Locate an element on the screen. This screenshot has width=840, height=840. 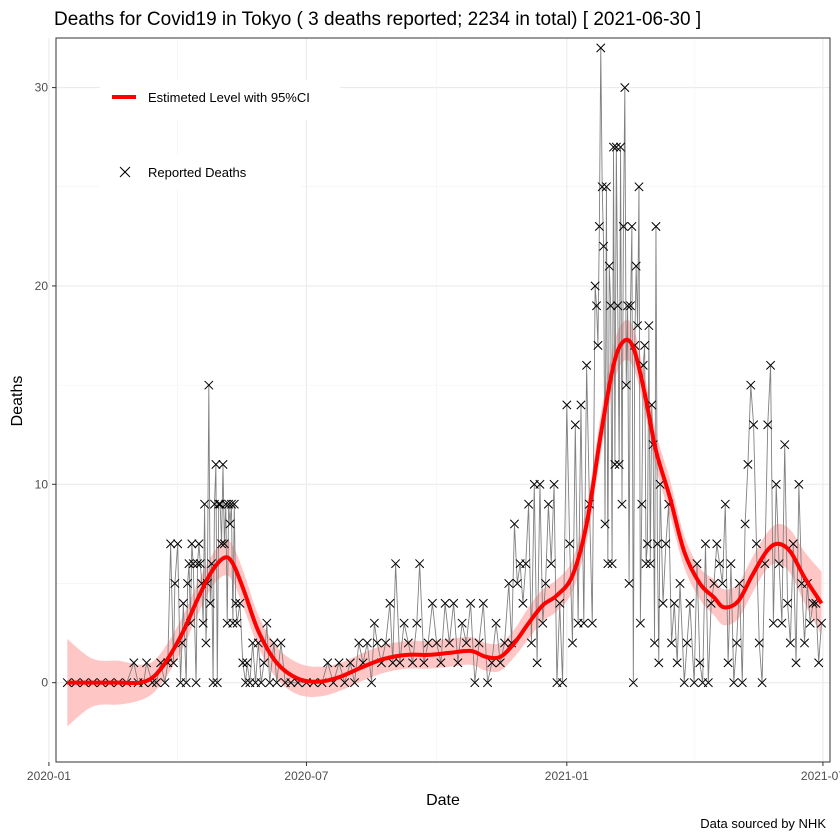
x-tick-label: 2021-01 is located at coordinates (567, 776).